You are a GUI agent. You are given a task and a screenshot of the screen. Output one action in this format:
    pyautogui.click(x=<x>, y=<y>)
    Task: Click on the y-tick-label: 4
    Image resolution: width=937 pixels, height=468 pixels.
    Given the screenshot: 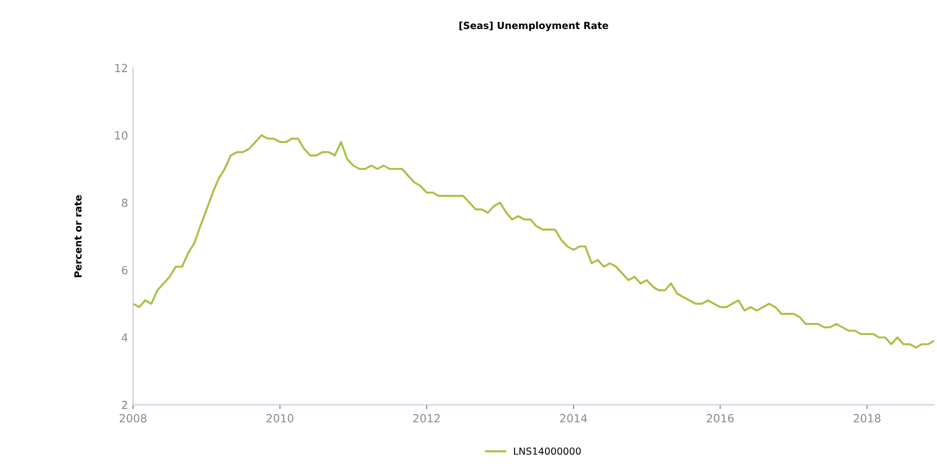 What is the action you would take?
    pyautogui.click(x=125, y=338)
    